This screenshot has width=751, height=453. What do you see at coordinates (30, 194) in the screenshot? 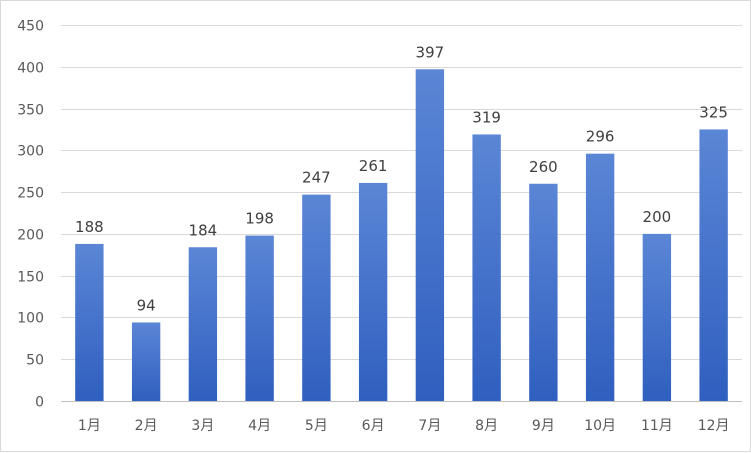
I see `y-tick-label: 250` at bounding box center [30, 194].